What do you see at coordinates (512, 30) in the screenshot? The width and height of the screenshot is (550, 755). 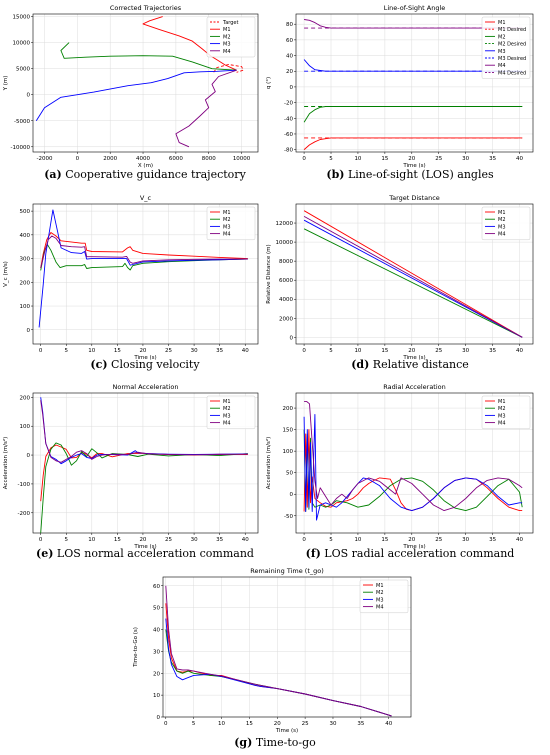 I see `legend-label: M1 Desired` at bounding box center [512, 30].